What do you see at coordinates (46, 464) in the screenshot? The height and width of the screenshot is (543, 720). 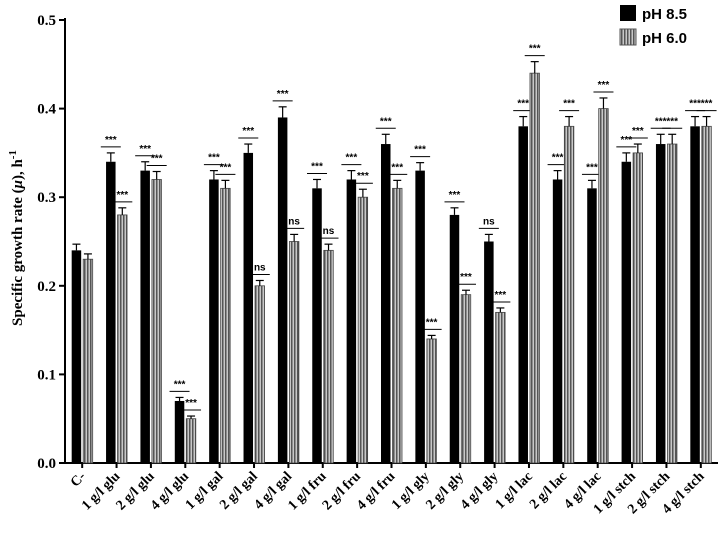 I see `y-tick-label: 0.0` at bounding box center [46, 464].